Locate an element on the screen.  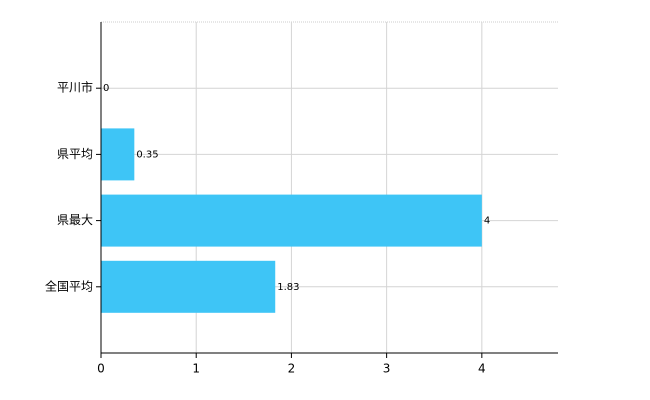
x-tick-label: 1 is located at coordinates (196, 369).